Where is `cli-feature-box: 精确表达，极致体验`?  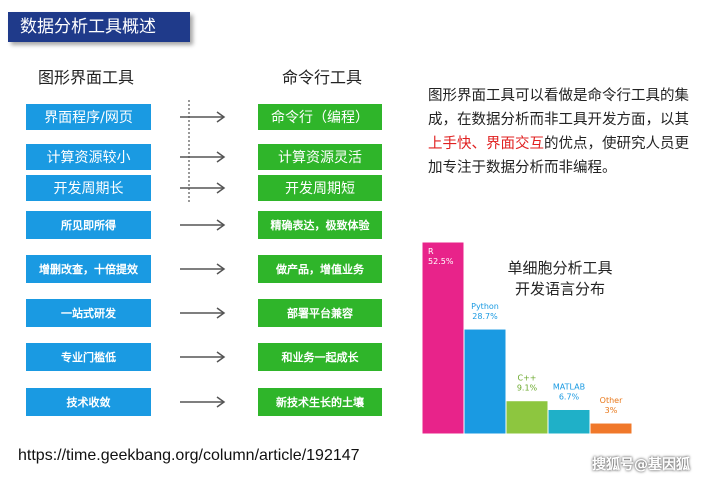
cli-feature-box: 精确表达，极致体验 is located at coordinates (320, 225).